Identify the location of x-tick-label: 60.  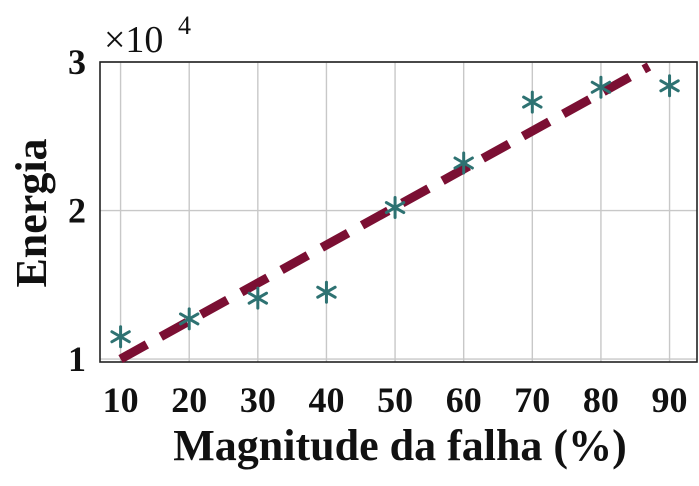
(464, 400).